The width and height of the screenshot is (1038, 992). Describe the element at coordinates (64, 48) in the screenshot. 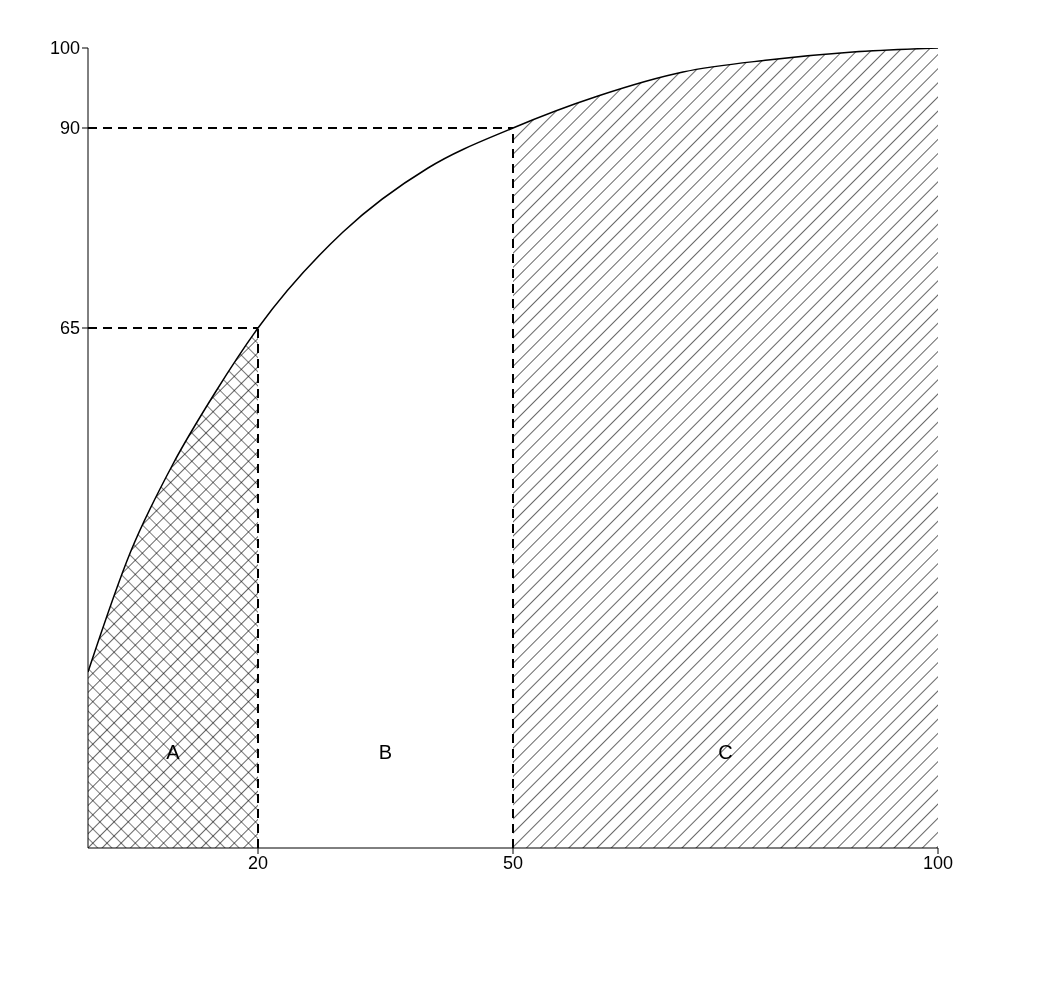

I see `y-tick-label: 100` at that location.